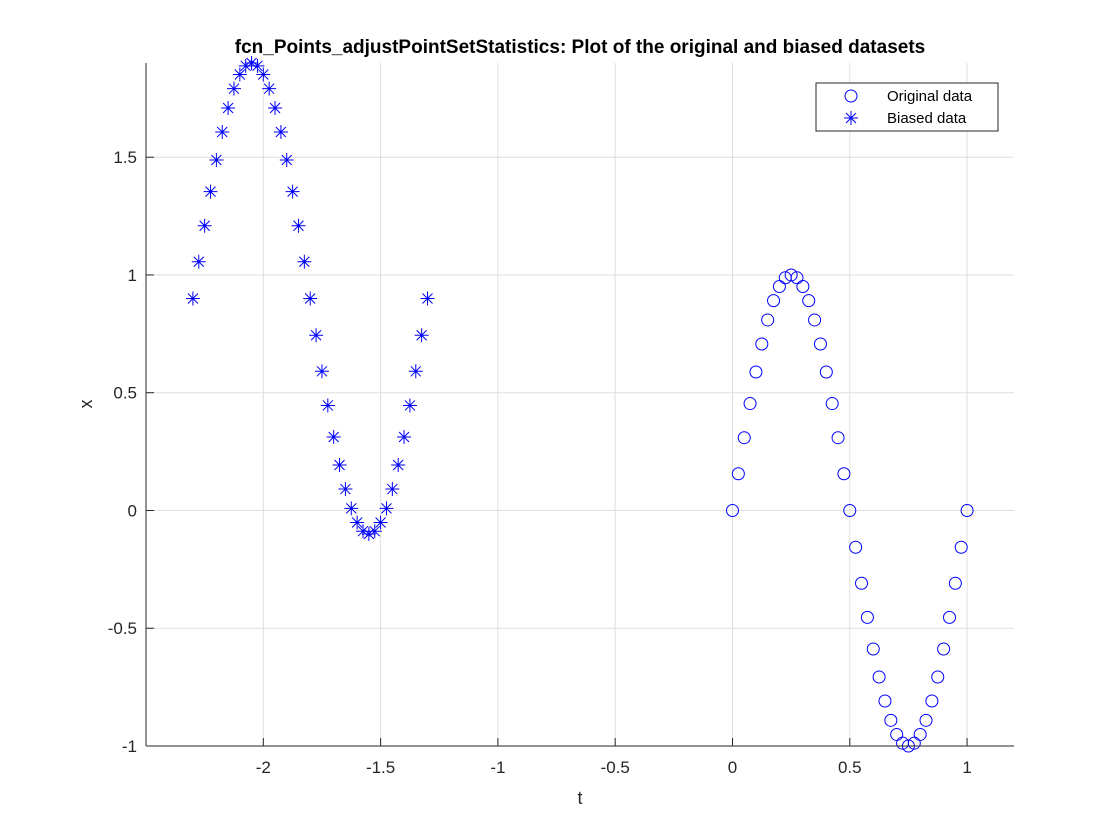  What do you see at coordinates (132, 275) in the screenshot?
I see `y-tick-label: 1` at bounding box center [132, 275].